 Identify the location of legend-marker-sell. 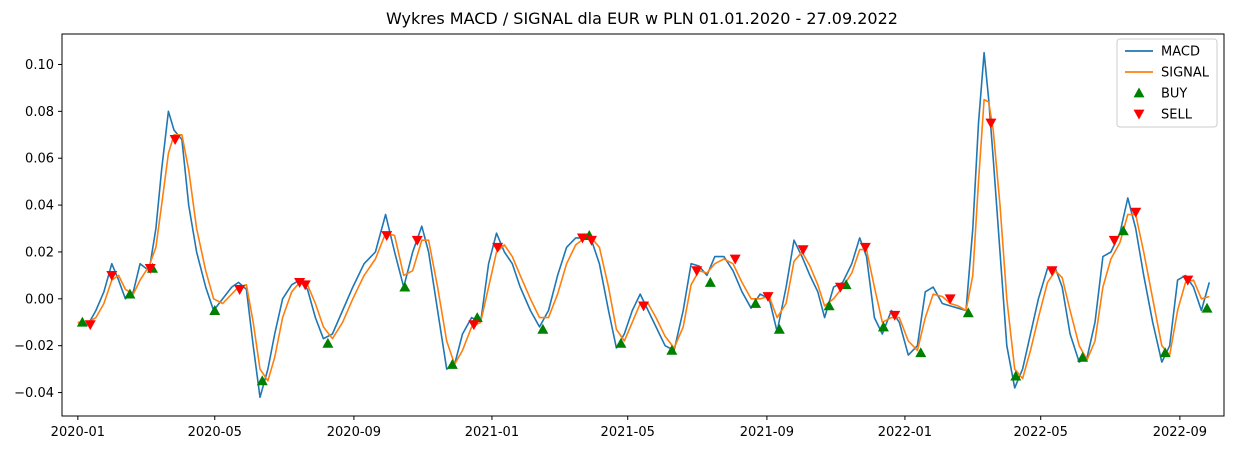
(1139, 114).